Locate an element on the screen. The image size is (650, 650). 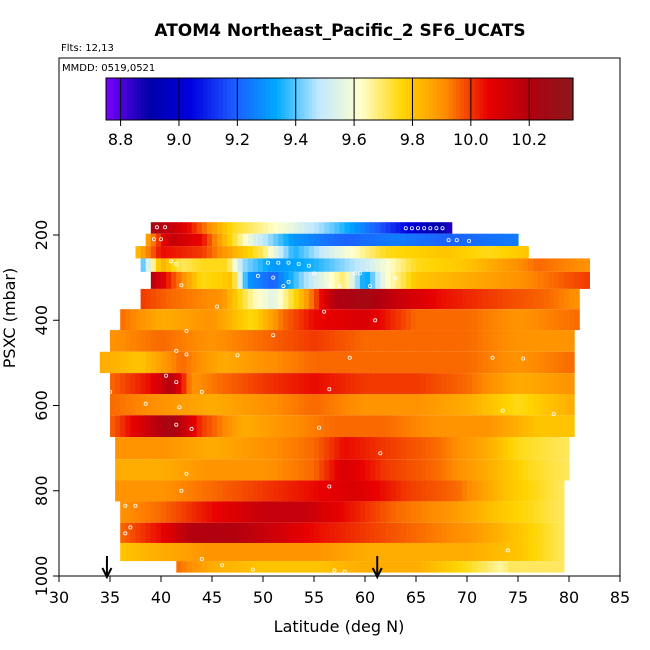
observation-point is located at coordinates (176, 263).